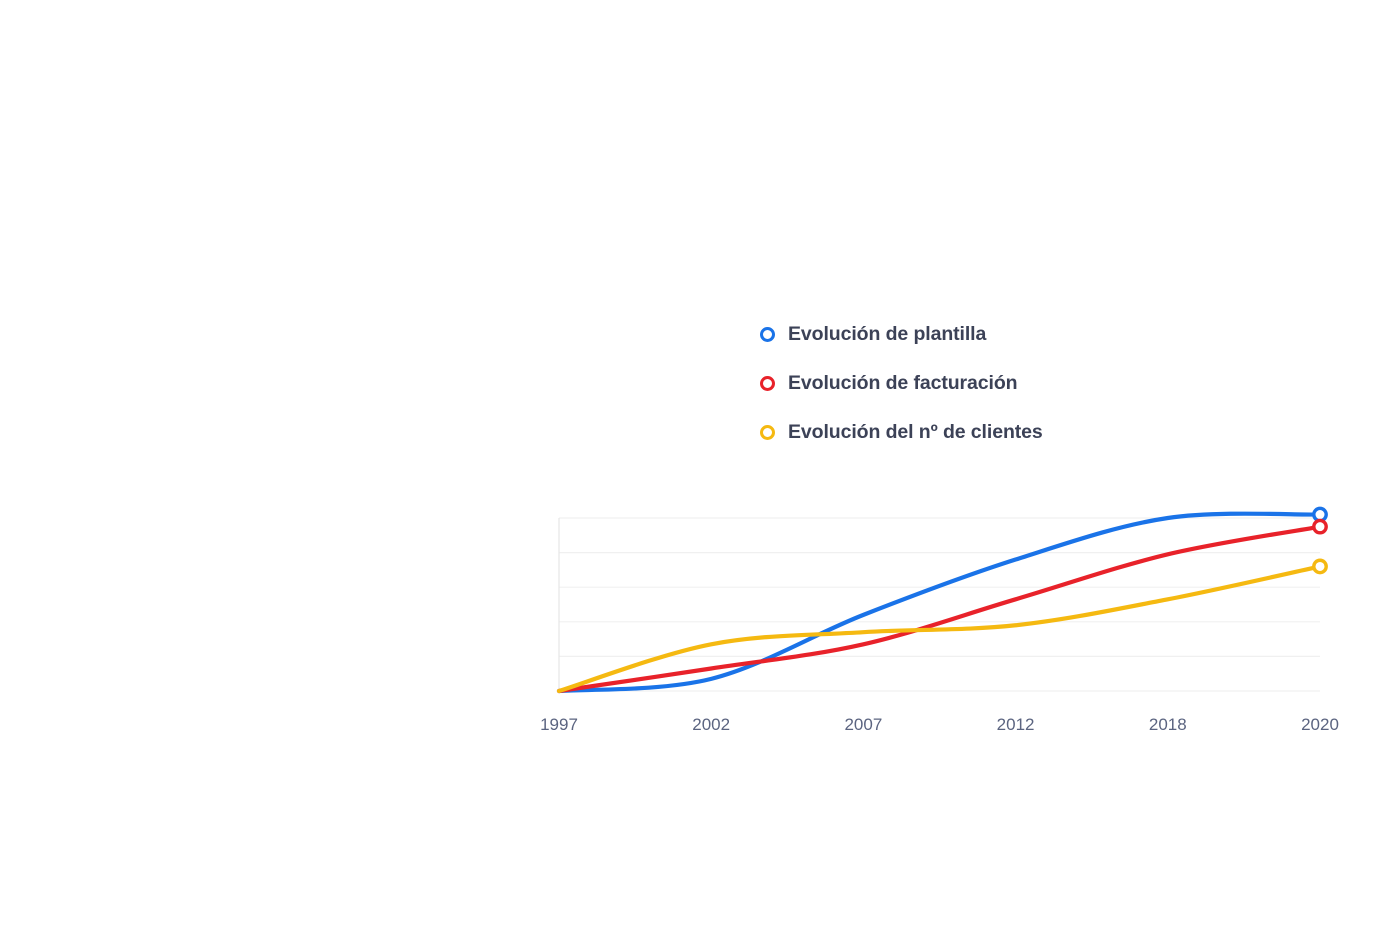 The width and height of the screenshot is (1400, 950). I want to click on x-axis-tick-label: 2018, so click(1167, 724).